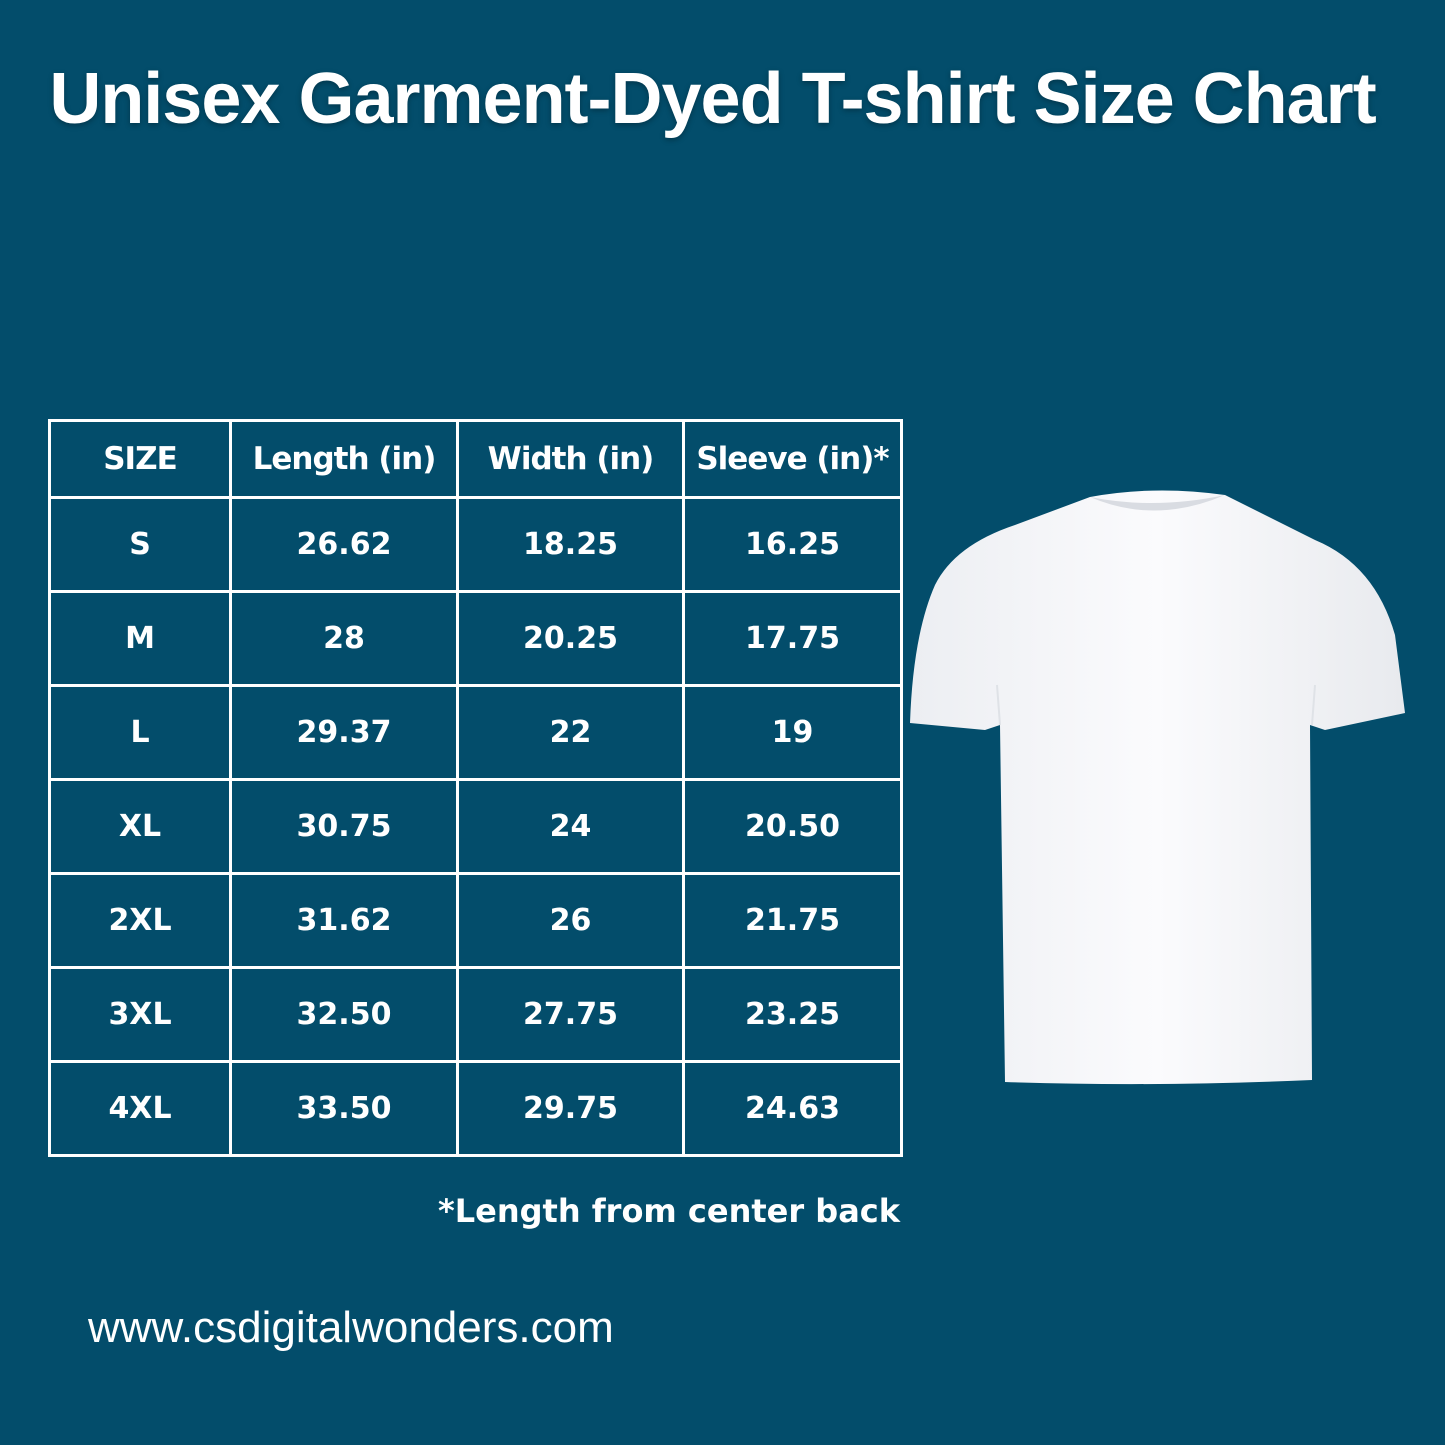 The width and height of the screenshot is (1445, 1445). Describe the element at coordinates (570, 1108) in the screenshot. I see `cell-width: 29.75` at that location.